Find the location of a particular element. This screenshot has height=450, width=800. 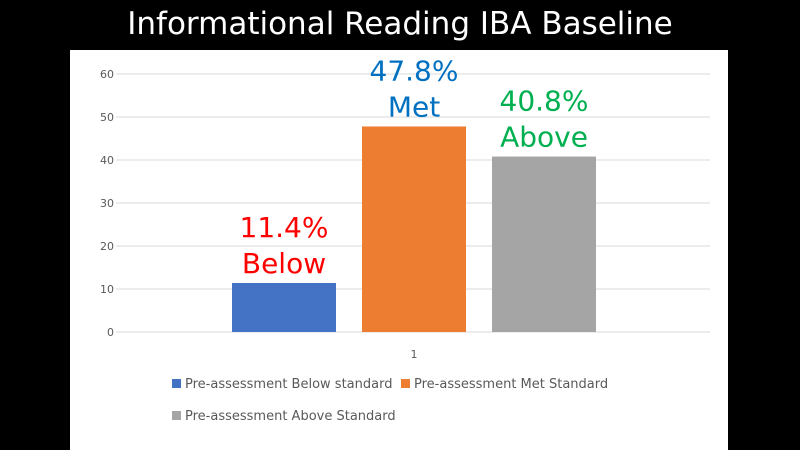

data-label-3: 40.8% is located at coordinates (544, 101).